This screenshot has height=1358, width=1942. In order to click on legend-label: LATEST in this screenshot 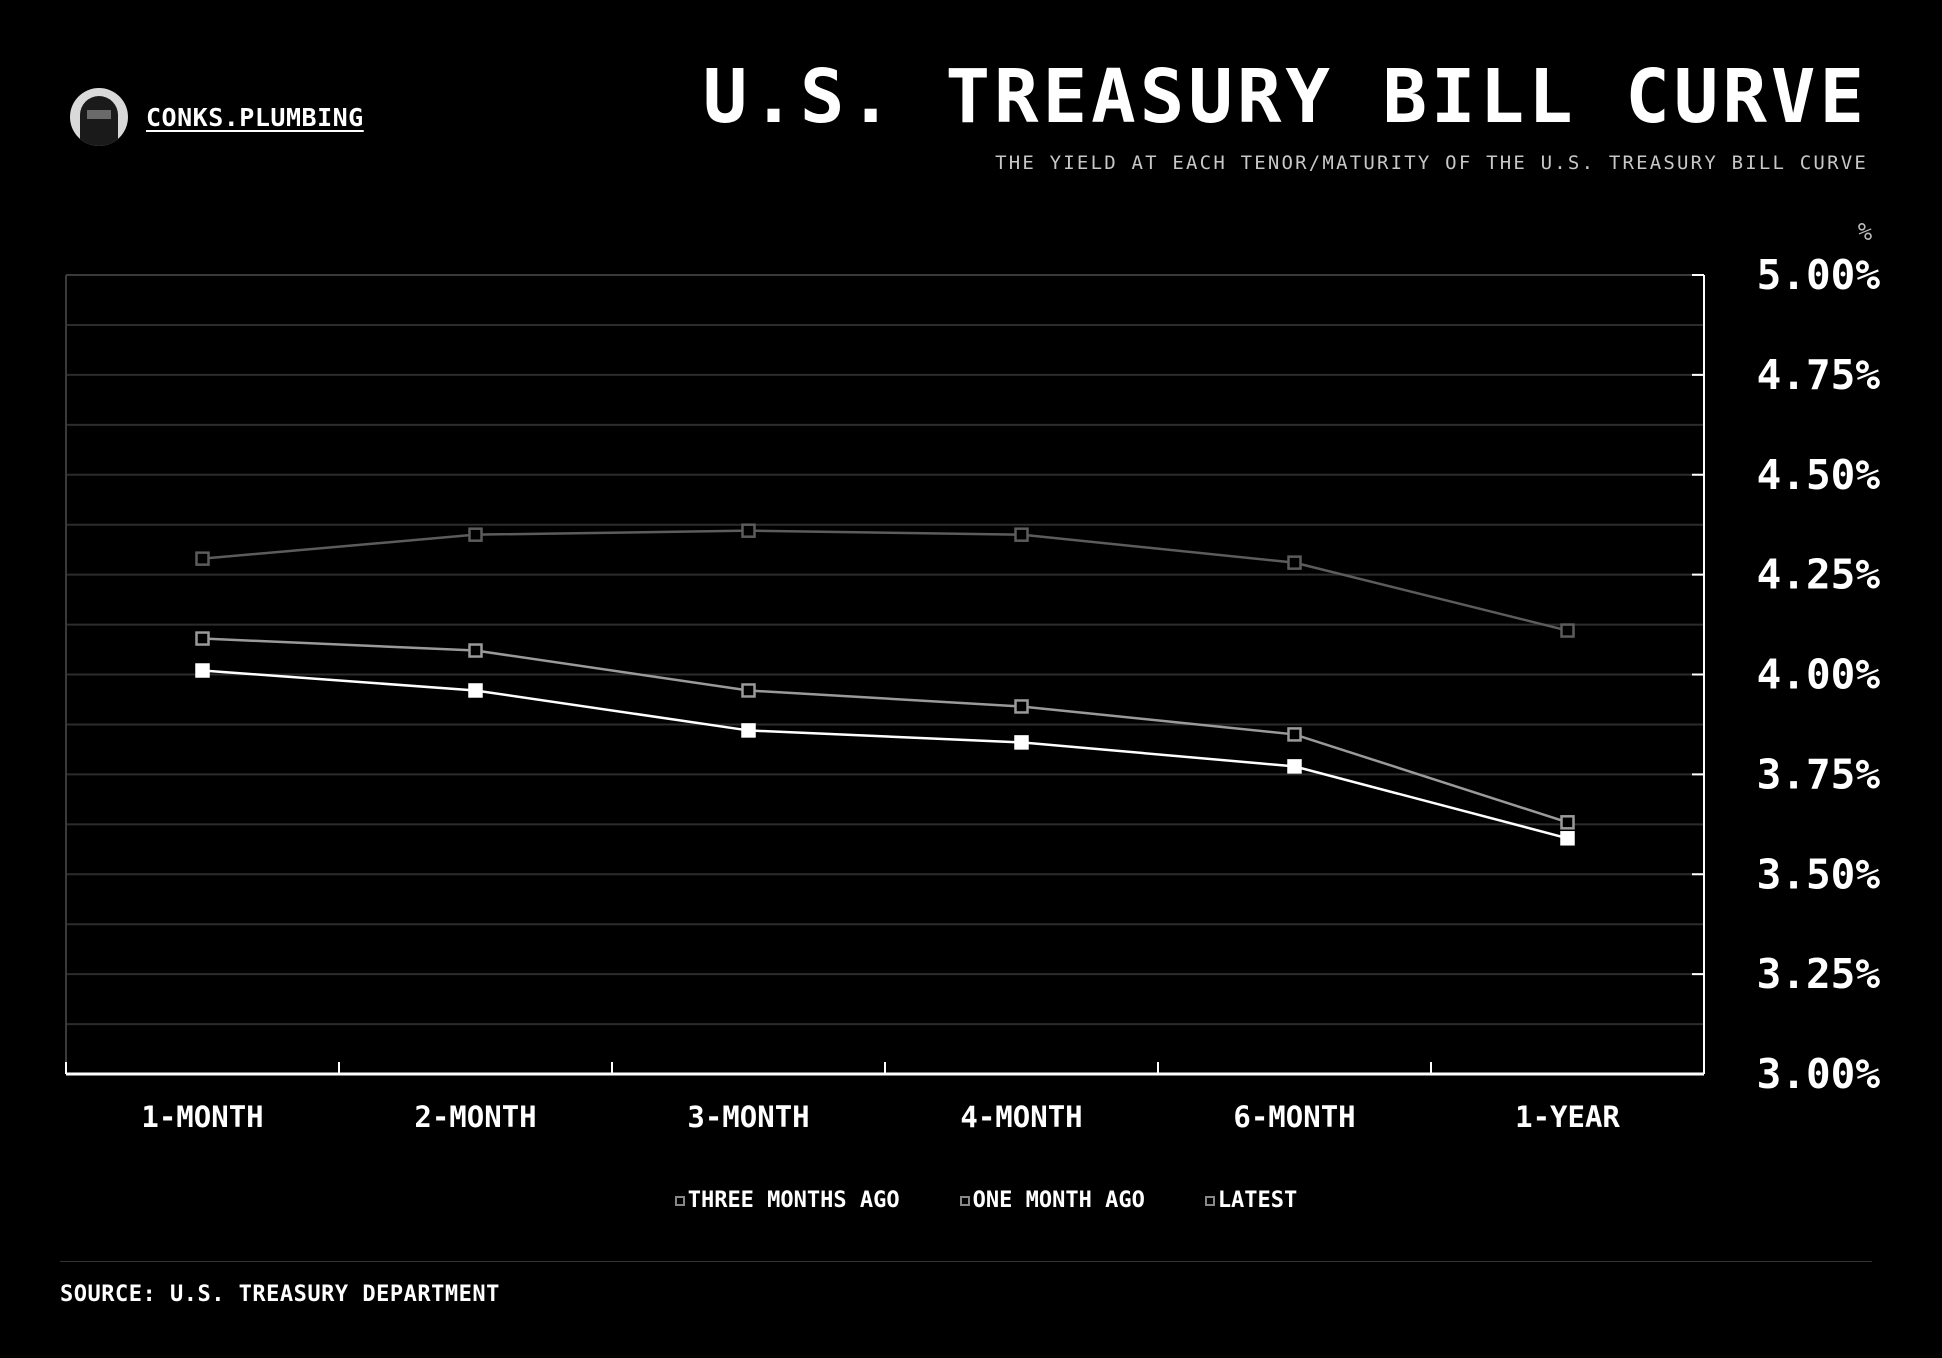, I will do `click(1257, 1200)`.